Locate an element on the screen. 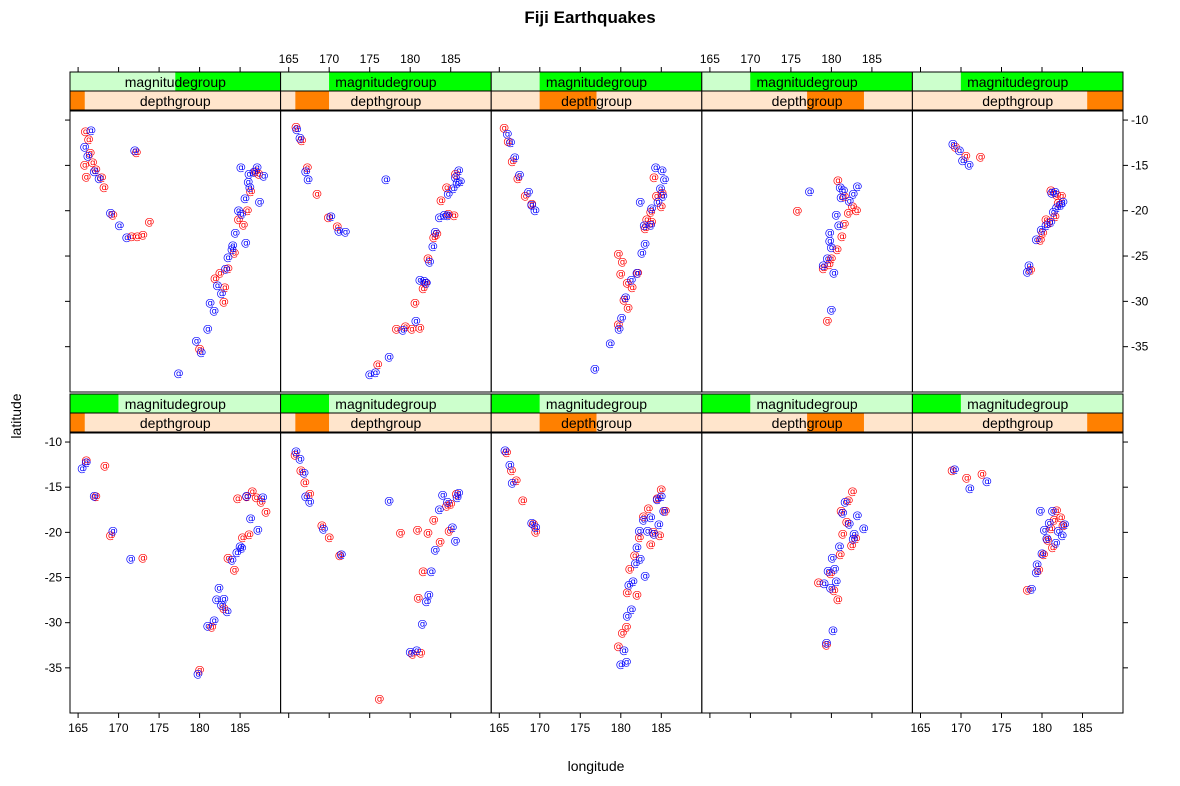 The width and height of the screenshot is (1180, 786). y-tick-label: -35 is located at coordinates (54, 668).